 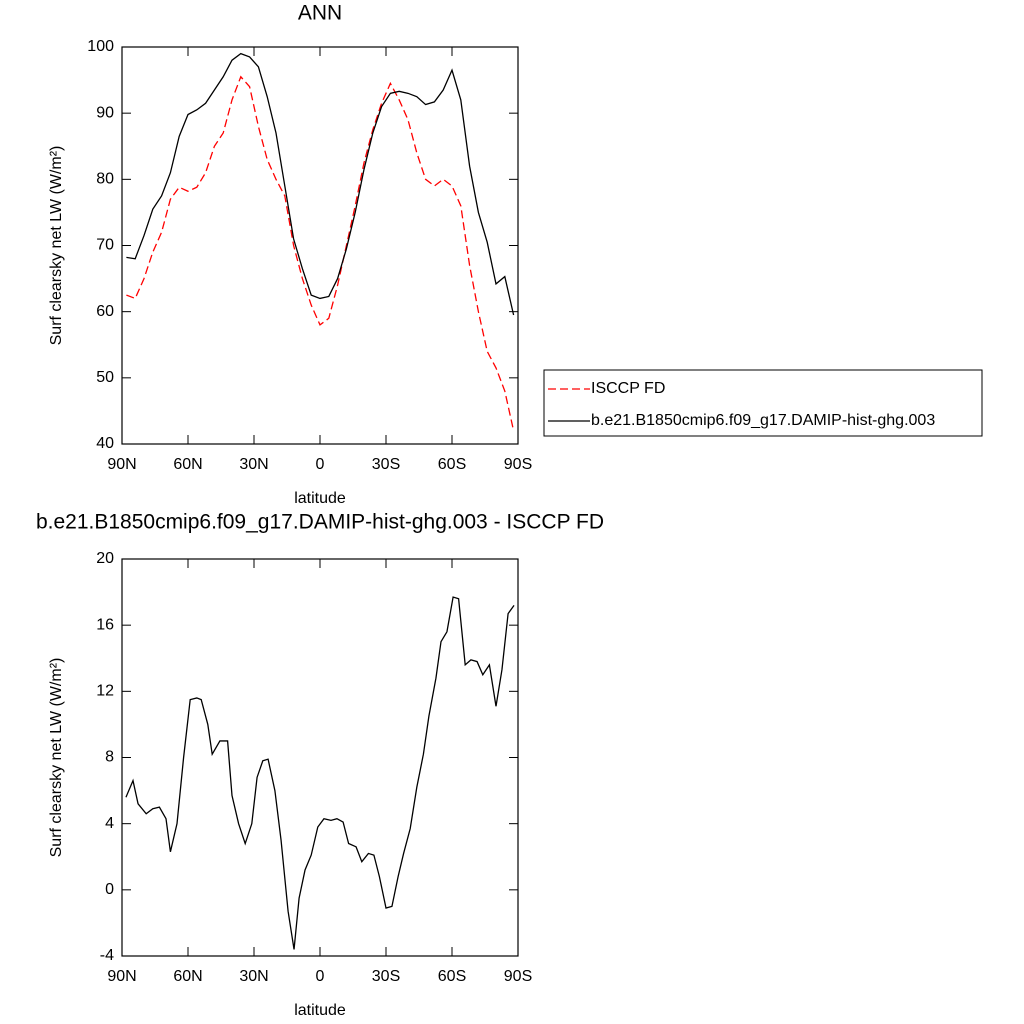 What do you see at coordinates (105, 245) in the screenshot?
I see `y-tick-label: 70` at bounding box center [105, 245].